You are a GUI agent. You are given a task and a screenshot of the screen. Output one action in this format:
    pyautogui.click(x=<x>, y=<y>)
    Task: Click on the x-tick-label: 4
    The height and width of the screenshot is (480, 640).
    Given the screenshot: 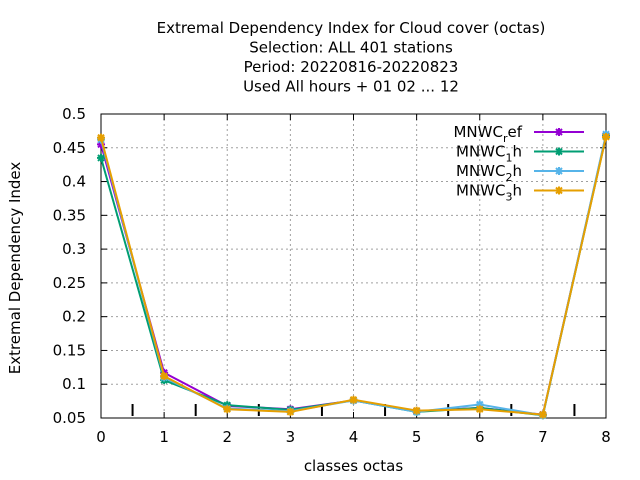 What is the action you would take?
    pyautogui.click(x=354, y=437)
    